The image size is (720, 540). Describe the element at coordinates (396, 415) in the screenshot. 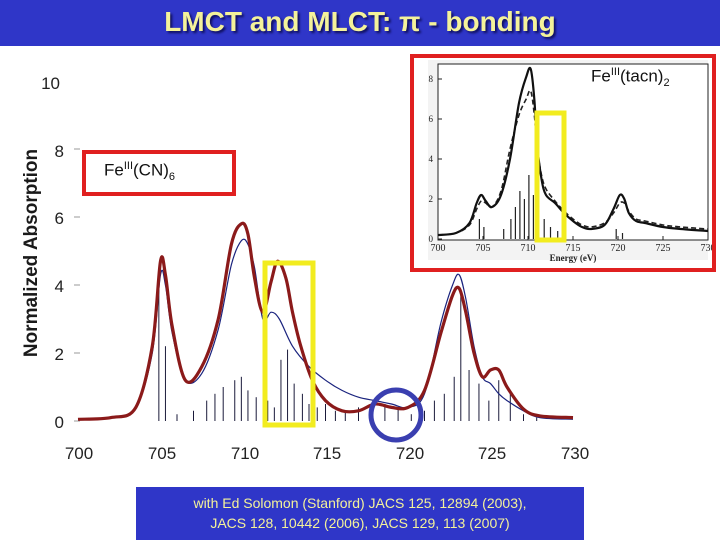

I see `lmct-highlight-circle` at that location.